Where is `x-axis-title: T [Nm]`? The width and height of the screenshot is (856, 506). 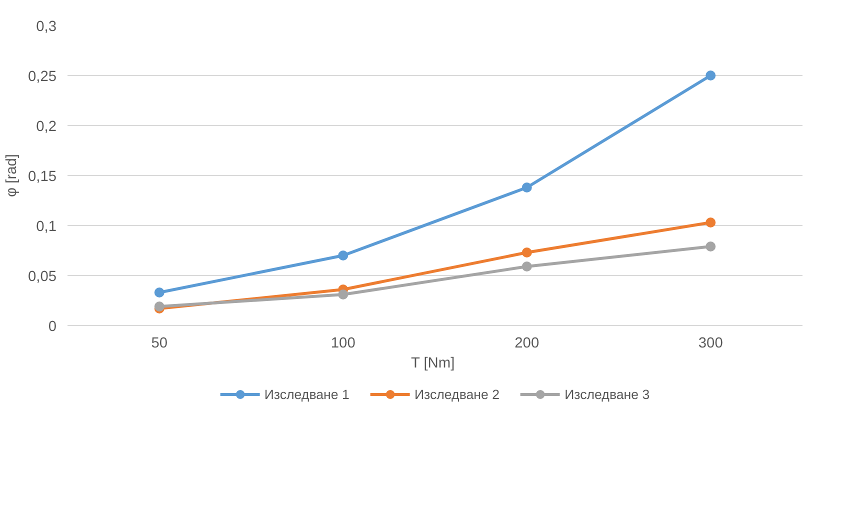 x-axis-title: T [Nm] is located at coordinates (432, 364).